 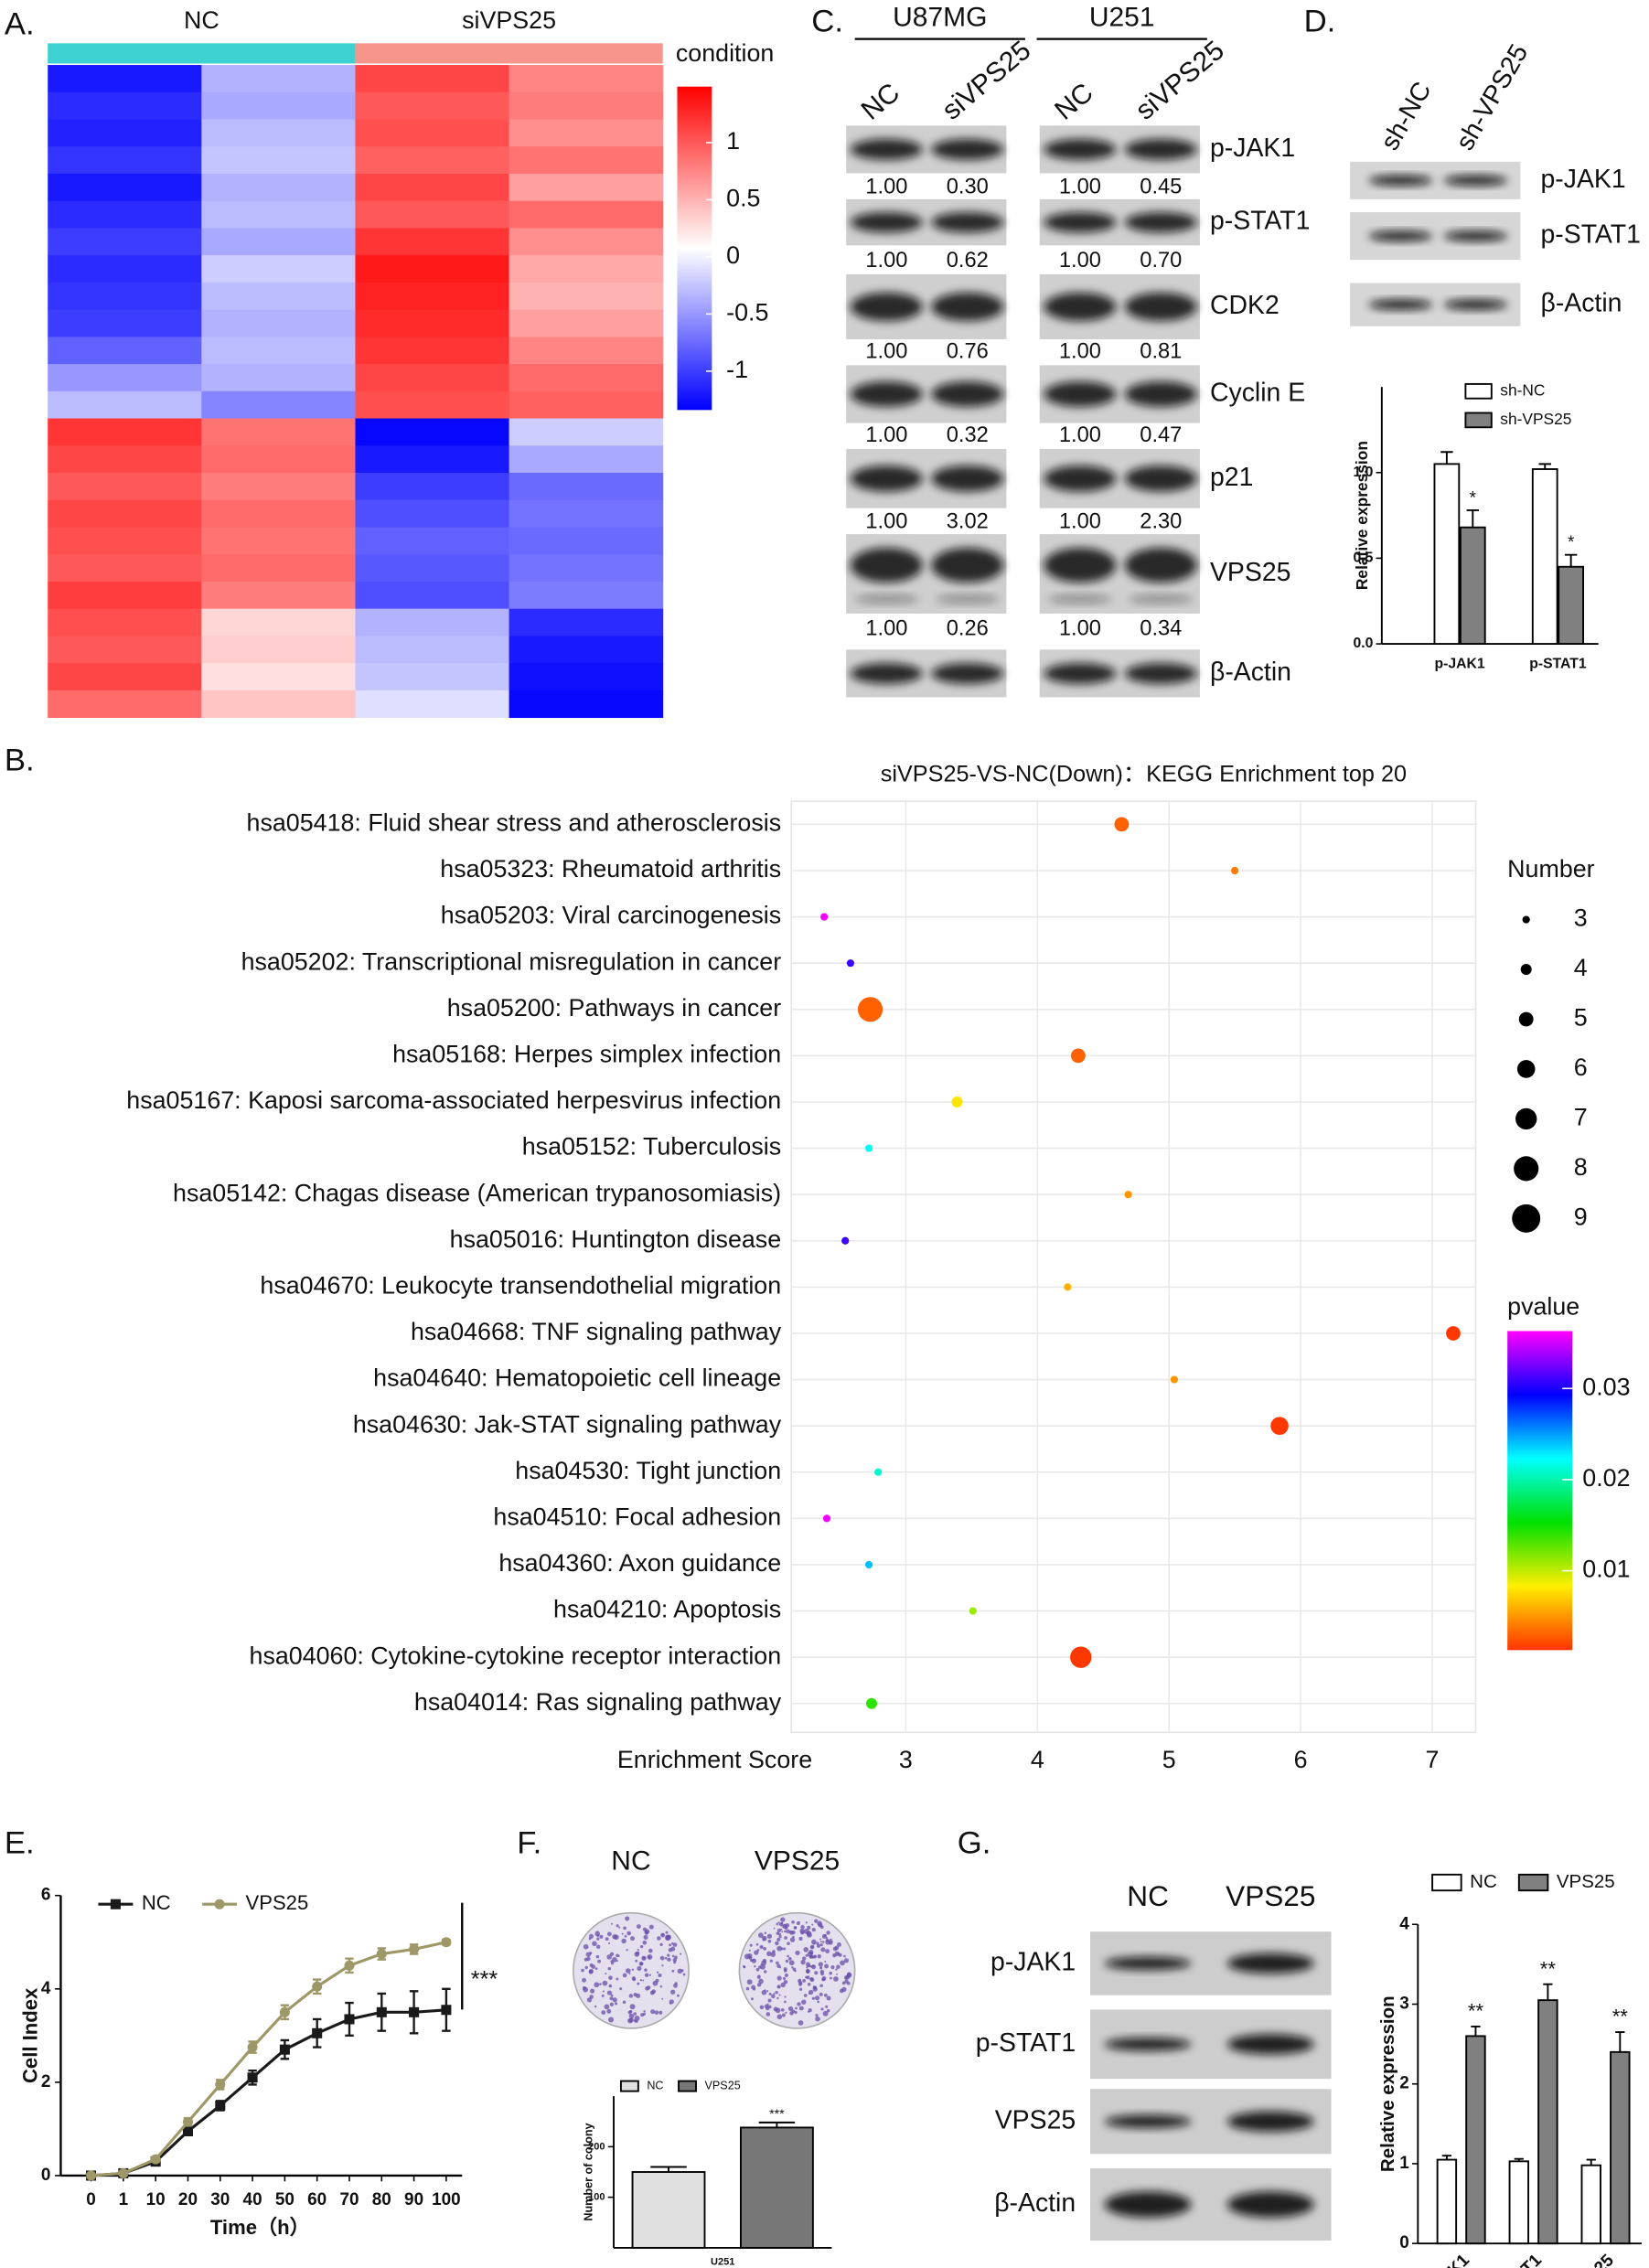 I want to click on y-tick-label: 0.0, so click(x=1363, y=643).